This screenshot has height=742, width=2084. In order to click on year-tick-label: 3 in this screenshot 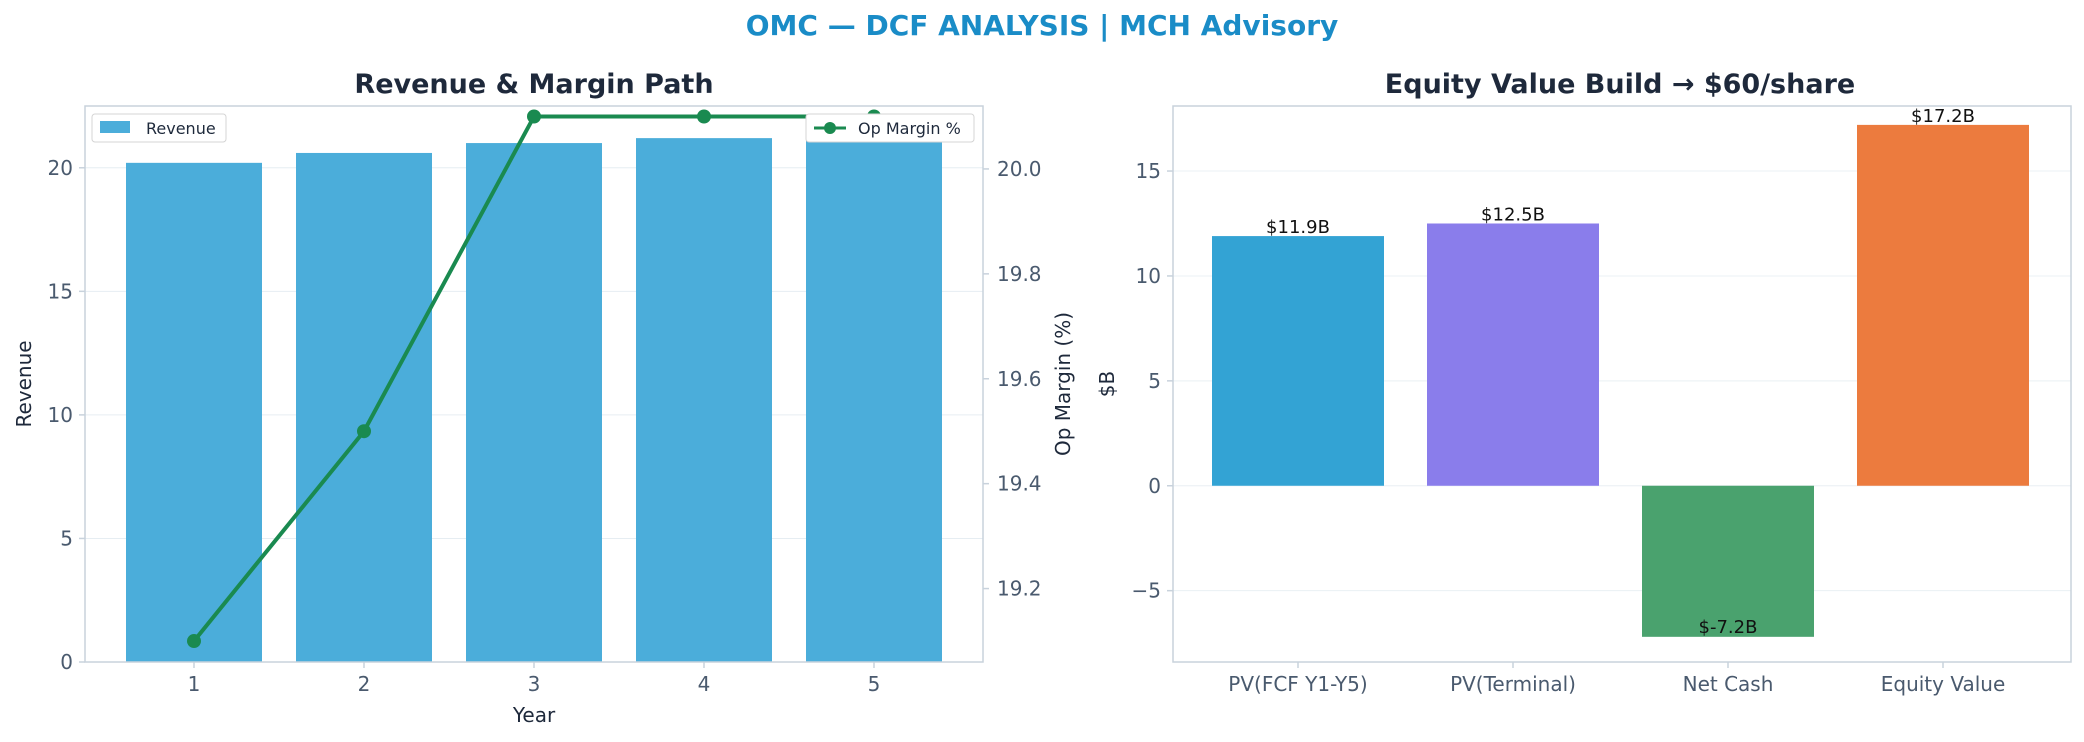, I will do `click(534, 684)`.